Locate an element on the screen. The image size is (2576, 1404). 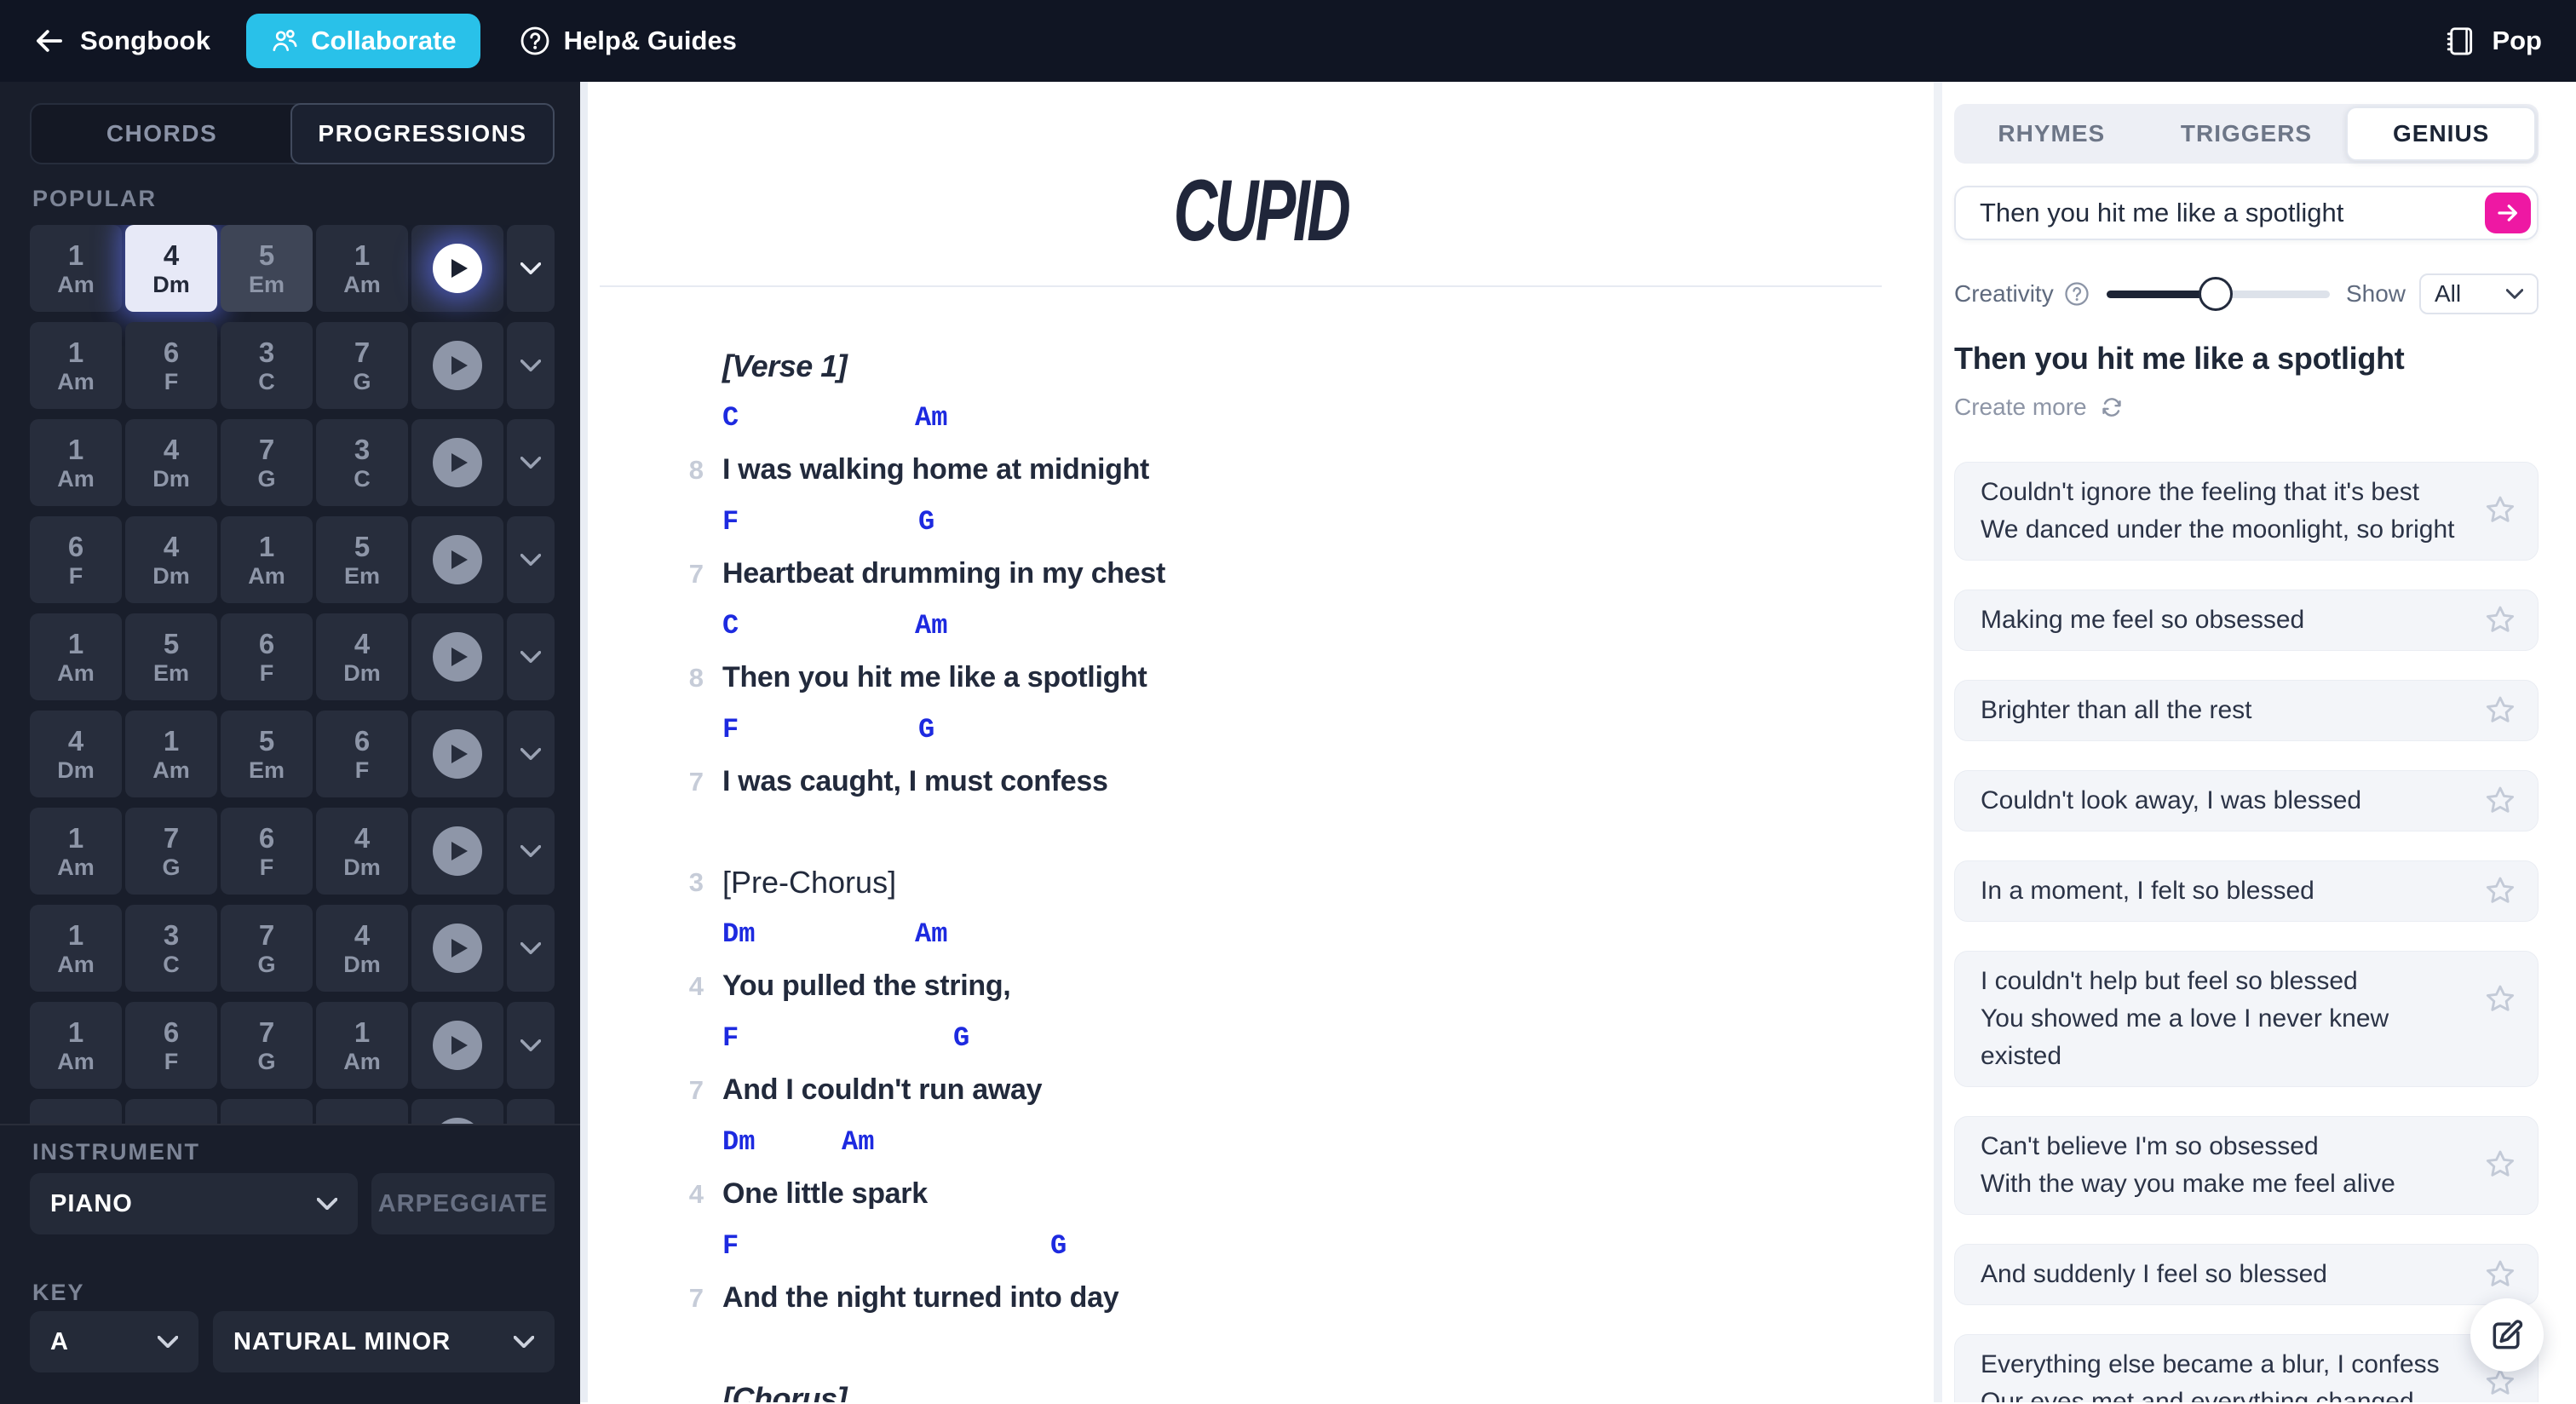
scale-select: NATURAL MINOR is located at coordinates (384, 1341).